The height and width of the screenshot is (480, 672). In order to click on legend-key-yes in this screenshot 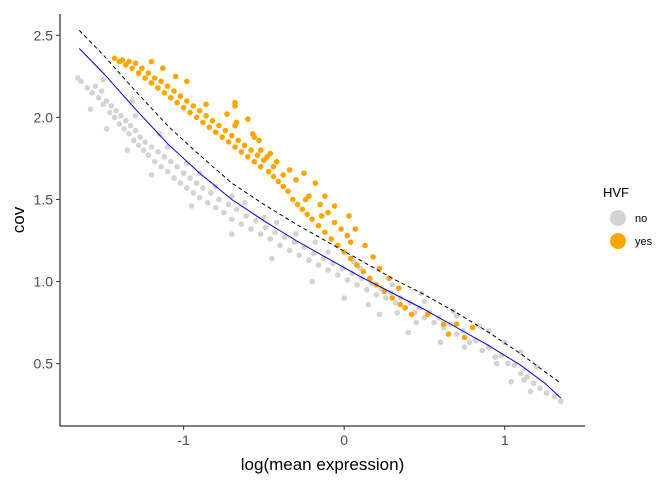, I will do `click(618, 241)`.